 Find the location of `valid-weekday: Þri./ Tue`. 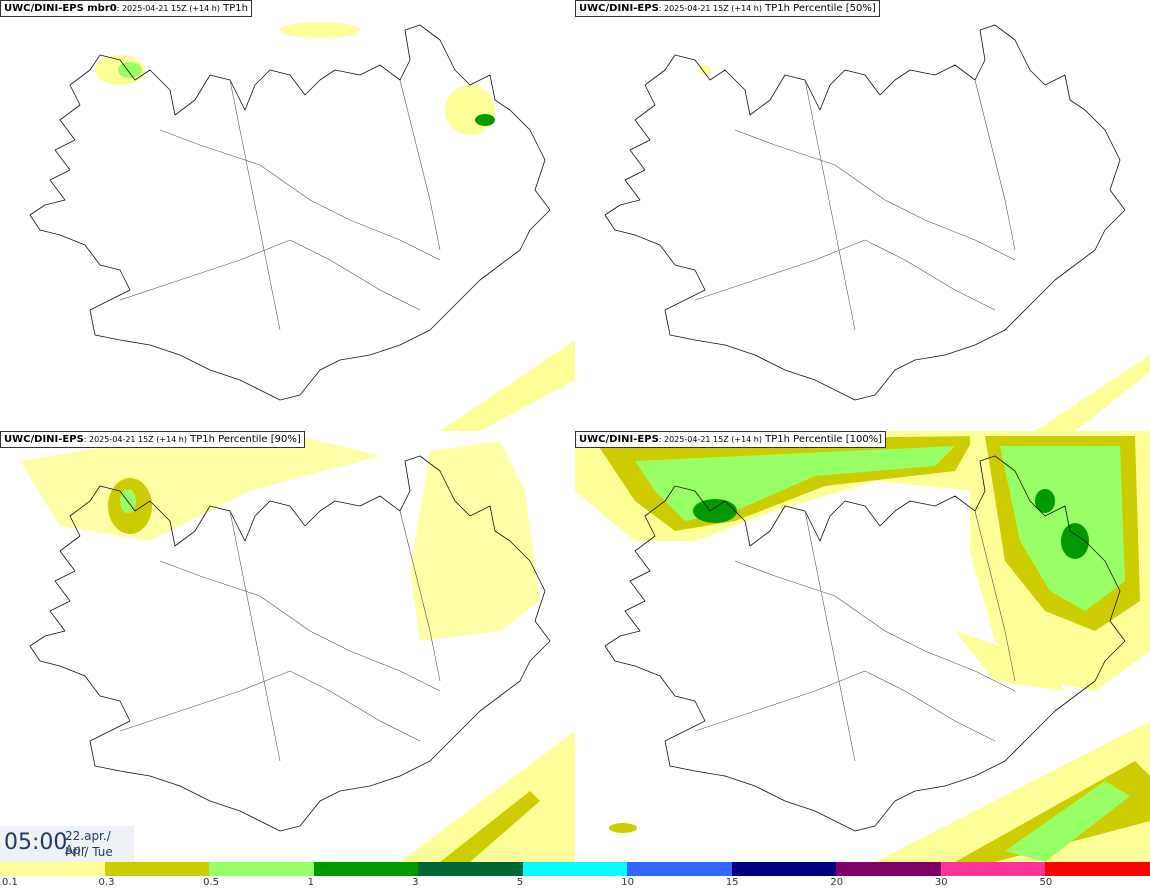

valid-weekday: Þri./ Tue is located at coordinates (89, 852).